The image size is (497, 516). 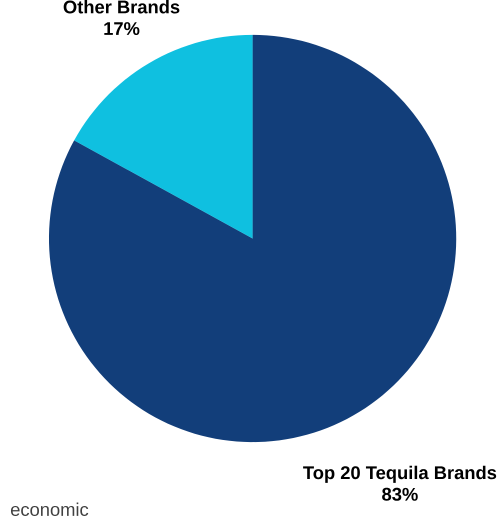 What do you see at coordinates (122, 29) in the screenshot?
I see `data-label: 17%` at bounding box center [122, 29].